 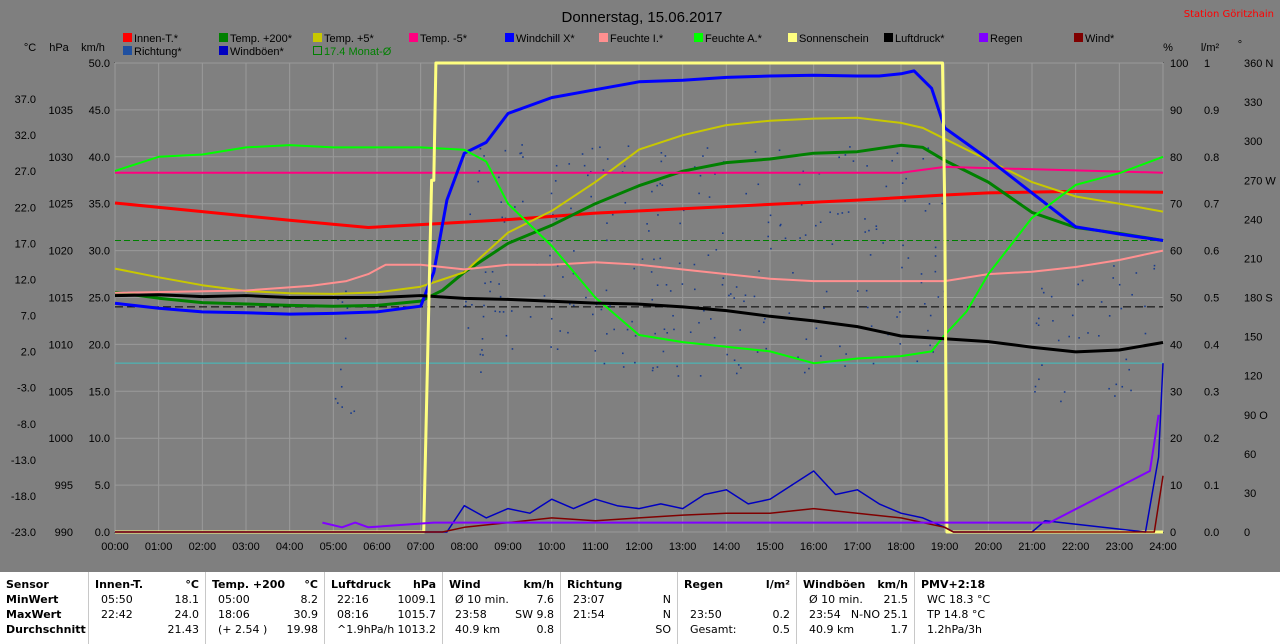 I want to click on rain-tick-label: 0.2, so click(x=1211, y=439).